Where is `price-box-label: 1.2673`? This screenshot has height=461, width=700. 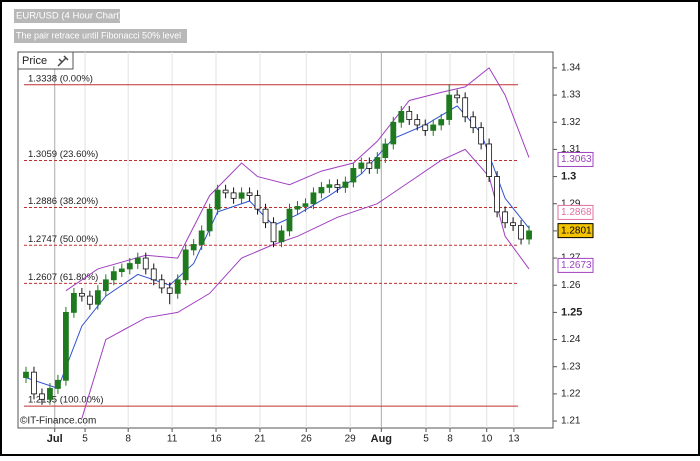 price-box-label: 1.2673 is located at coordinates (576, 265).